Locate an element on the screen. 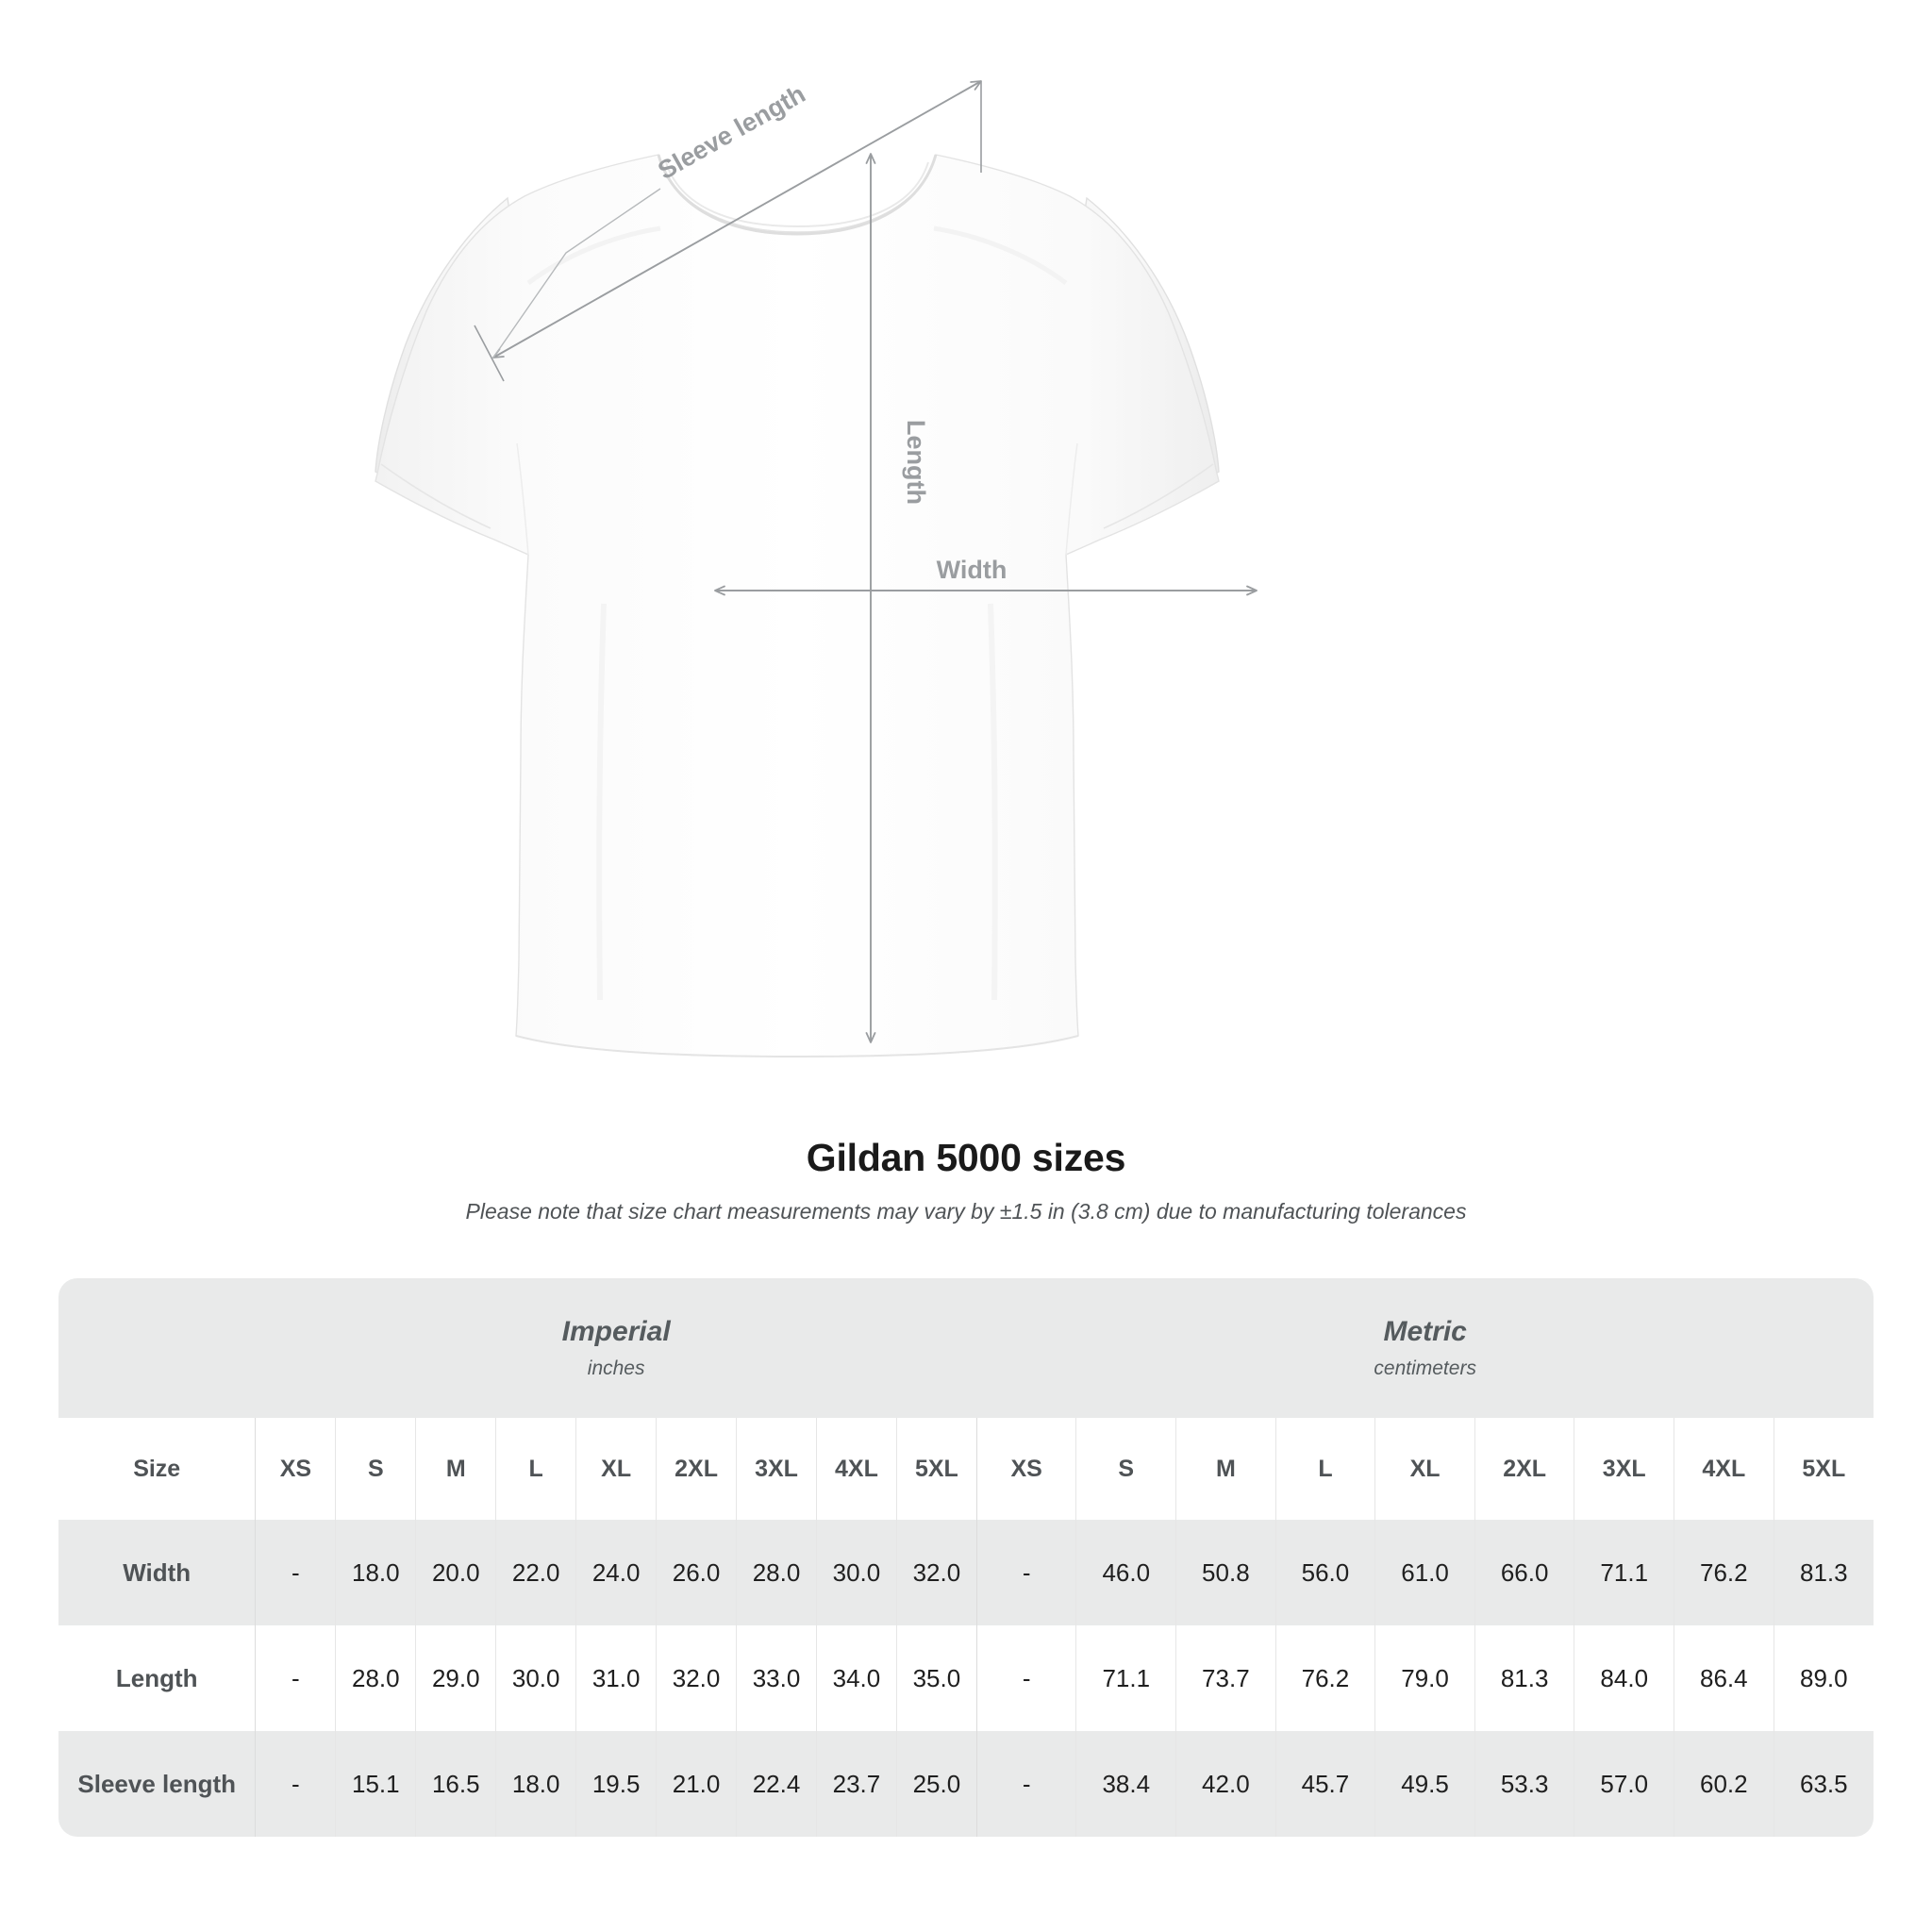 Image resolution: width=1932 pixels, height=1932 pixels. size-header-metric-2xl: 2XL is located at coordinates (1525, 1469).